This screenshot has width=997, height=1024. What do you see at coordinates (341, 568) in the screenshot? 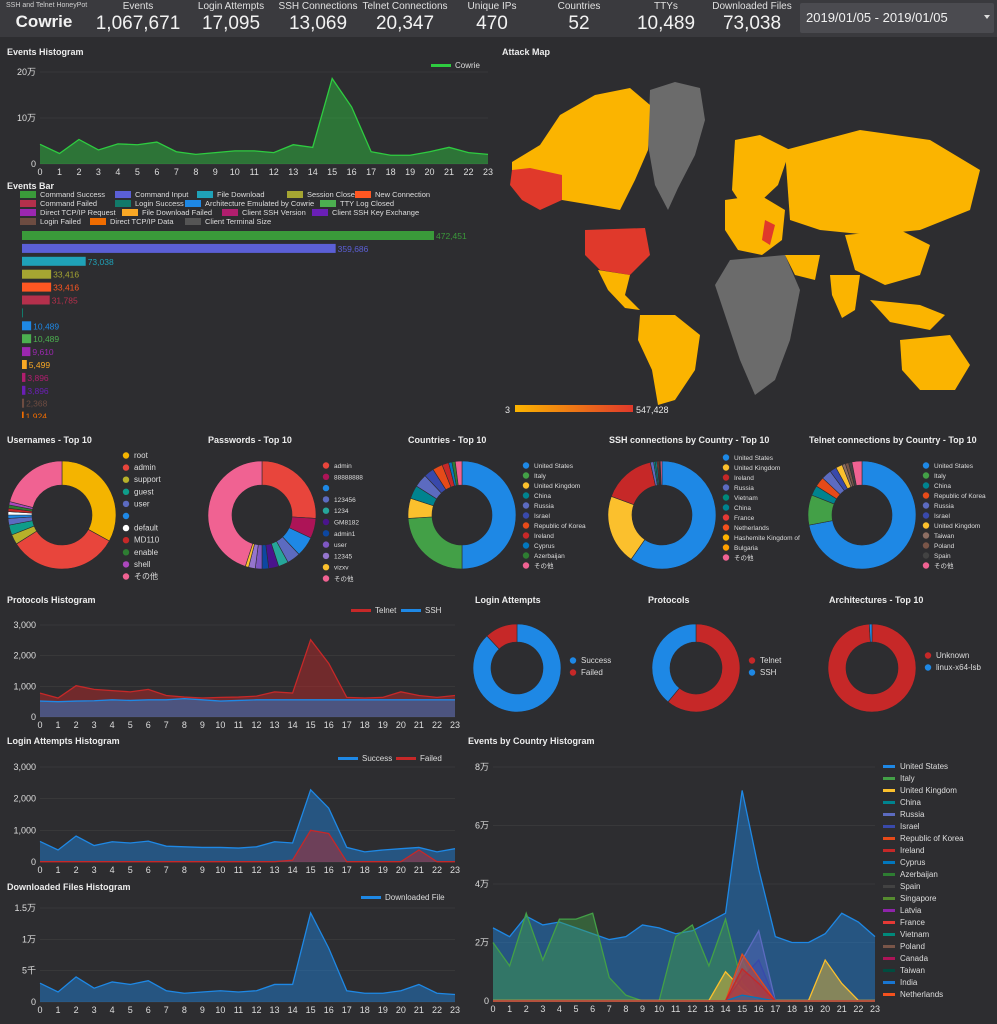
I see `legend-label: vizxv` at bounding box center [341, 568].